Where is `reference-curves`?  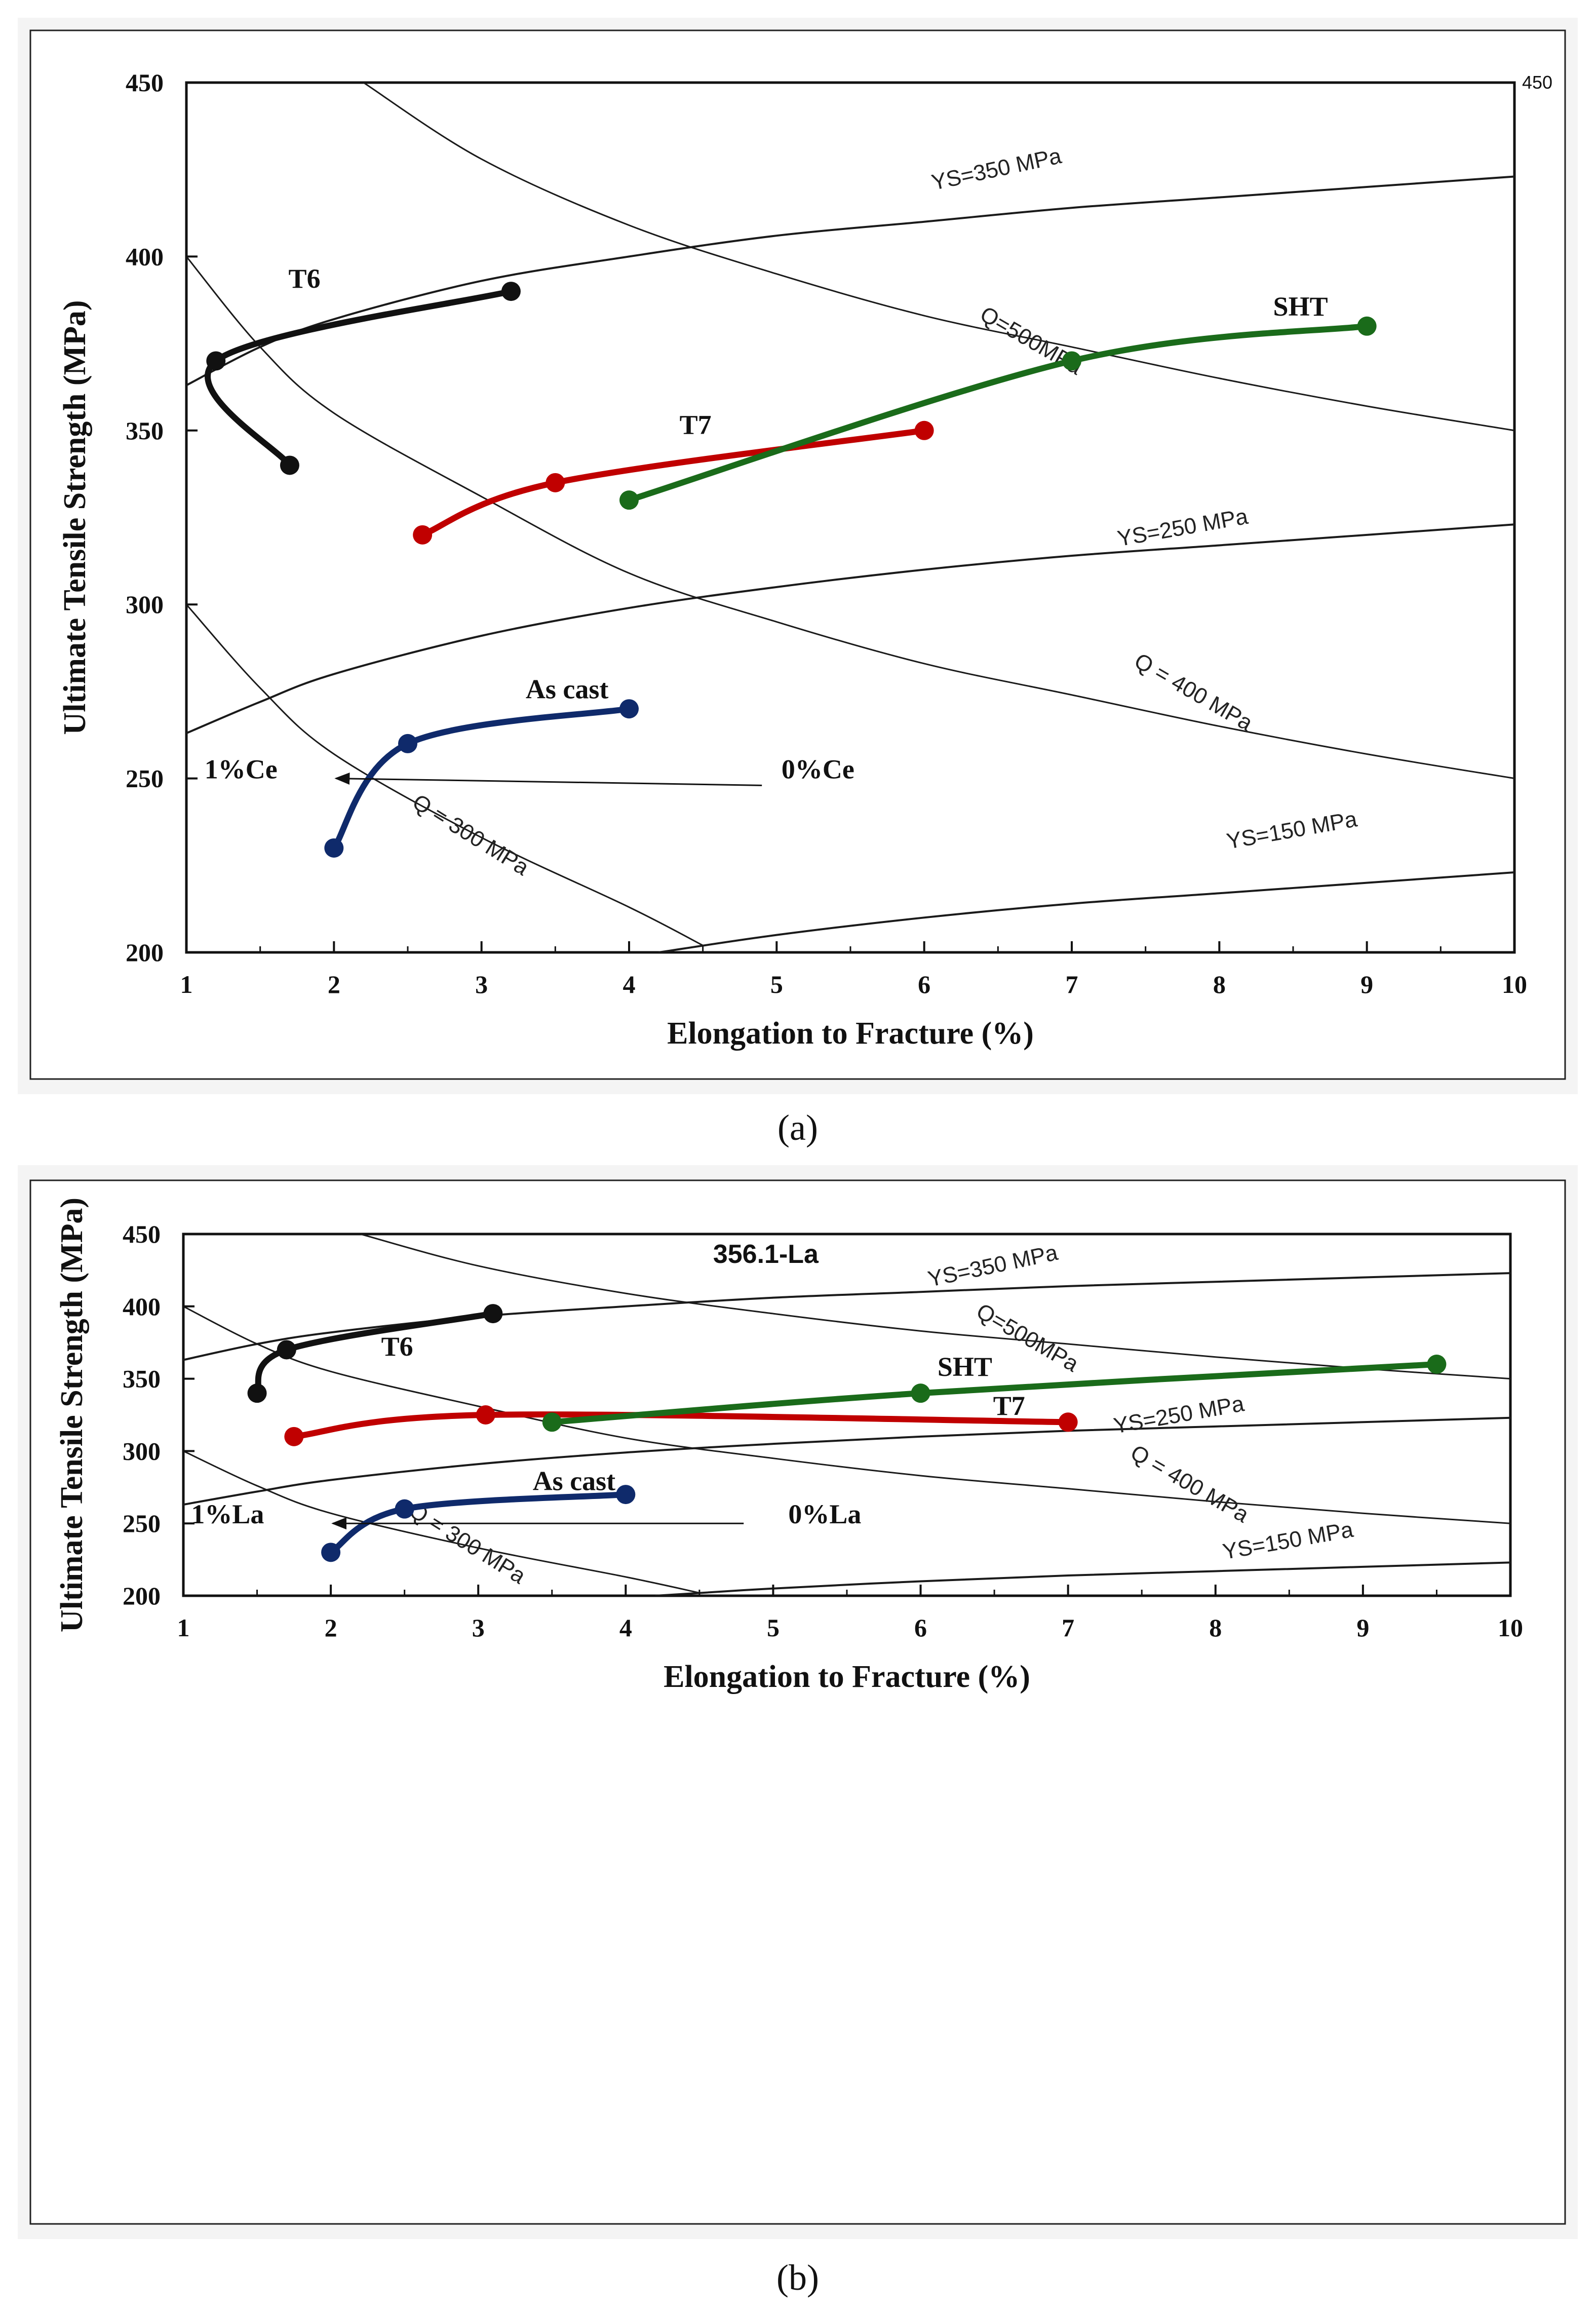
reference-curves is located at coordinates (847, 1415).